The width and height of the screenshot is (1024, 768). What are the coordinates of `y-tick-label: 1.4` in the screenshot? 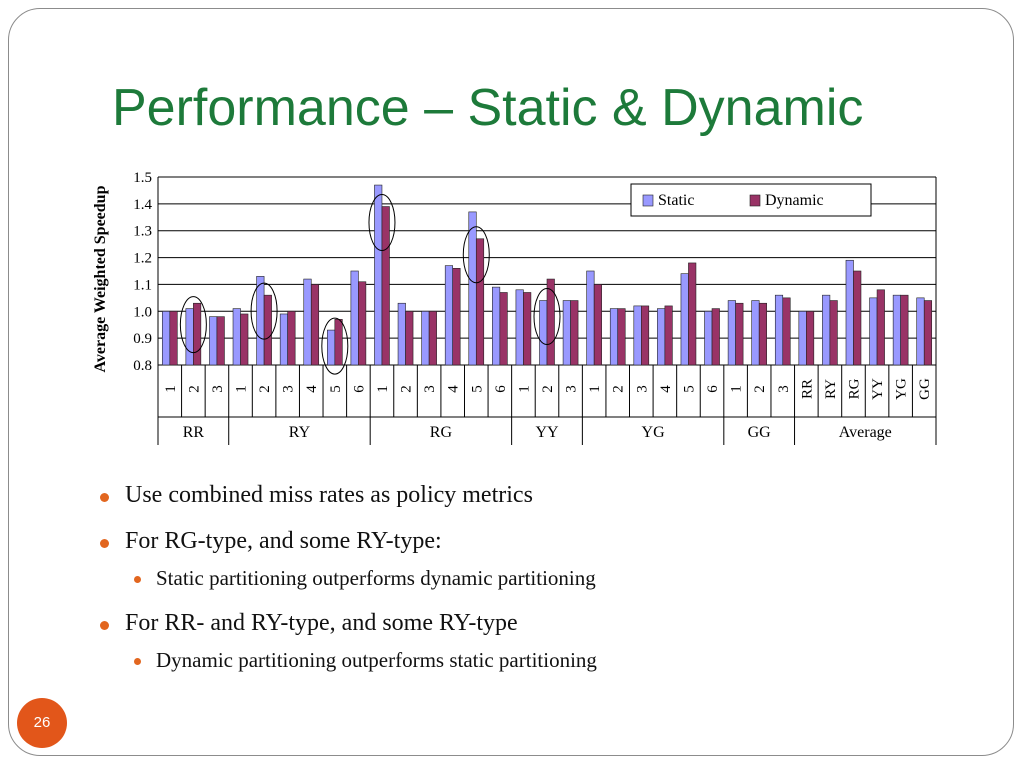 It's located at (142, 205).